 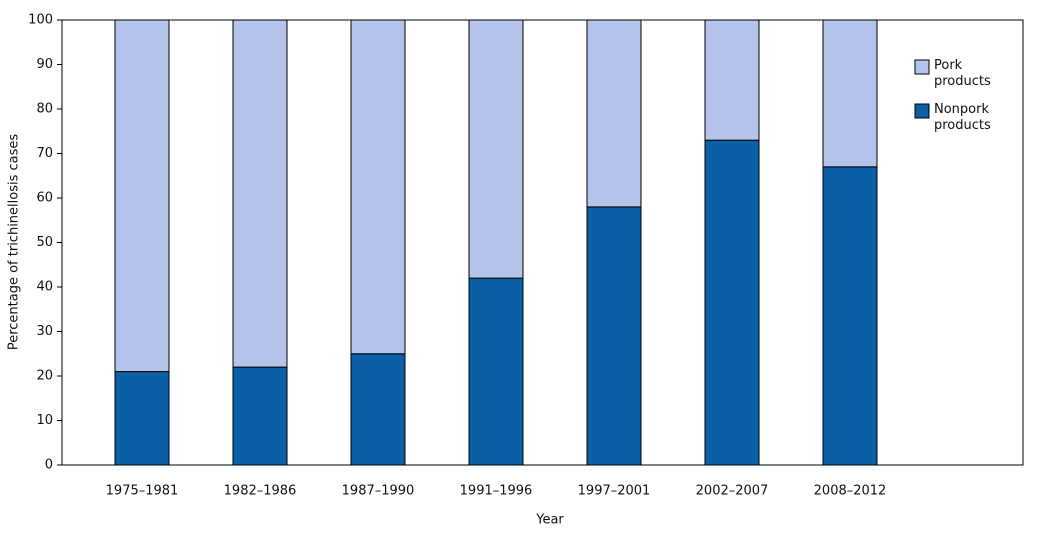 I want to click on y-tick-label: 90, so click(x=44, y=64).